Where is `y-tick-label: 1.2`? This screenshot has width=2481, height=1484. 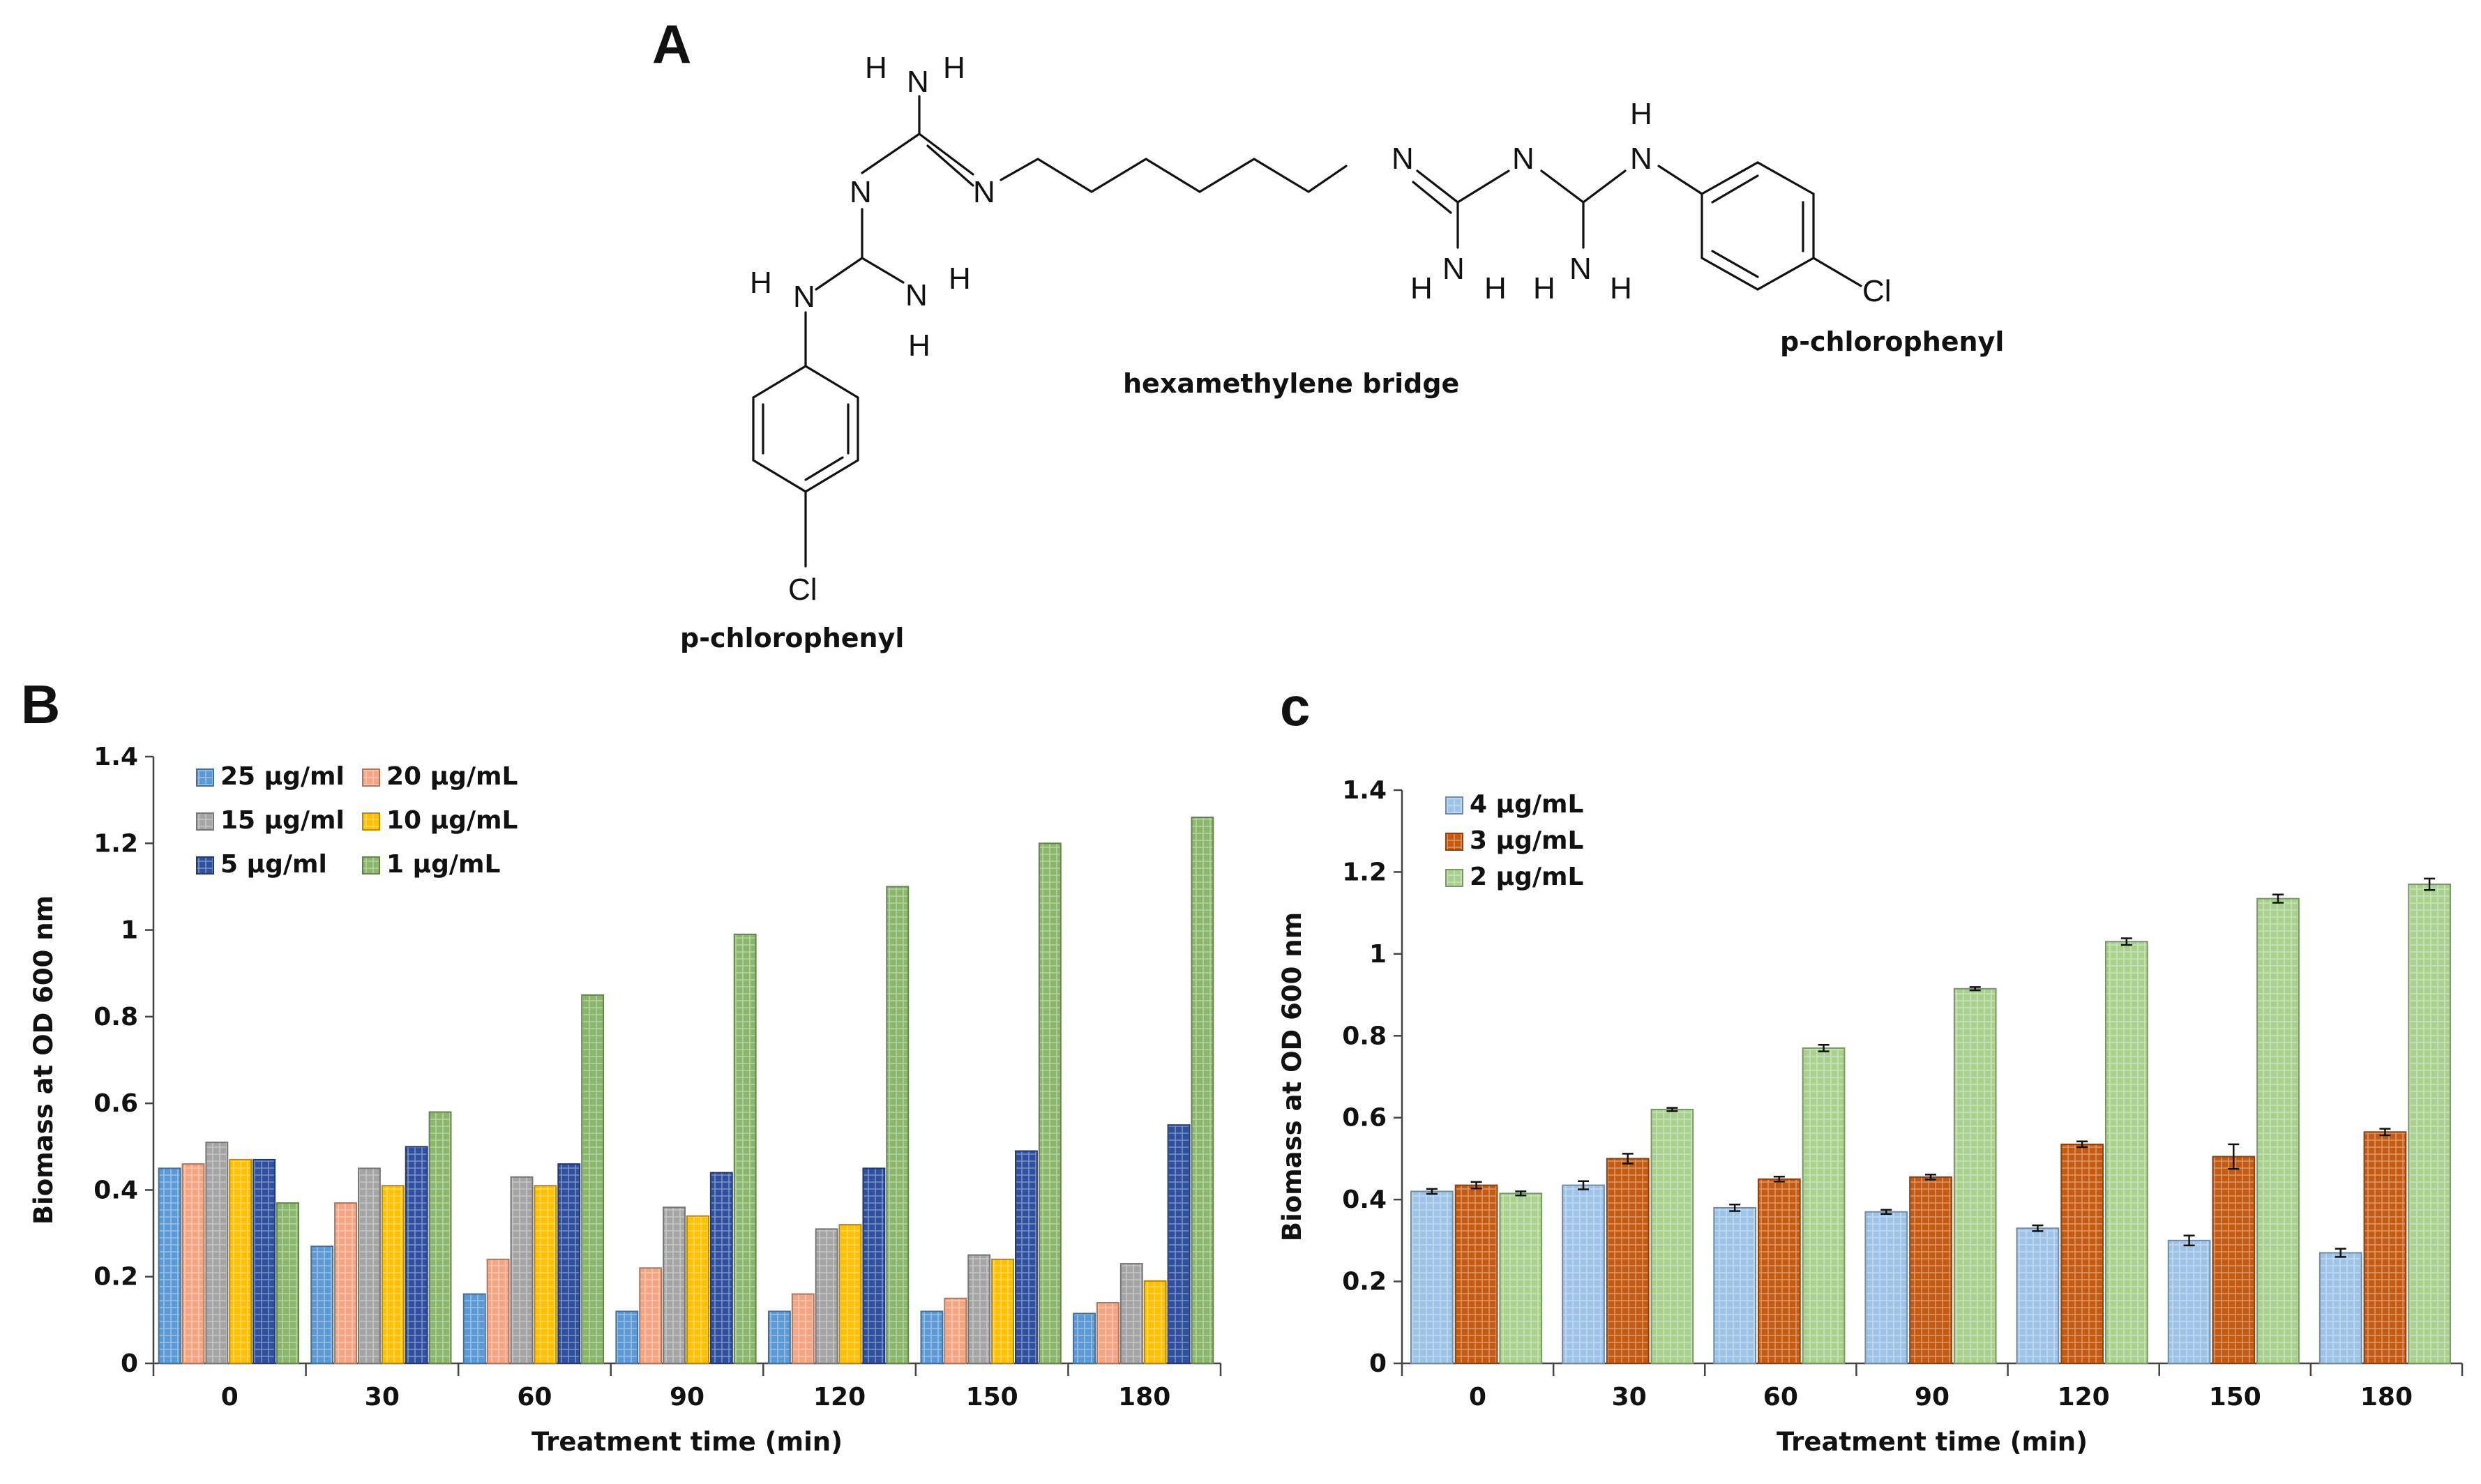 y-tick-label: 1.2 is located at coordinates (115, 843).